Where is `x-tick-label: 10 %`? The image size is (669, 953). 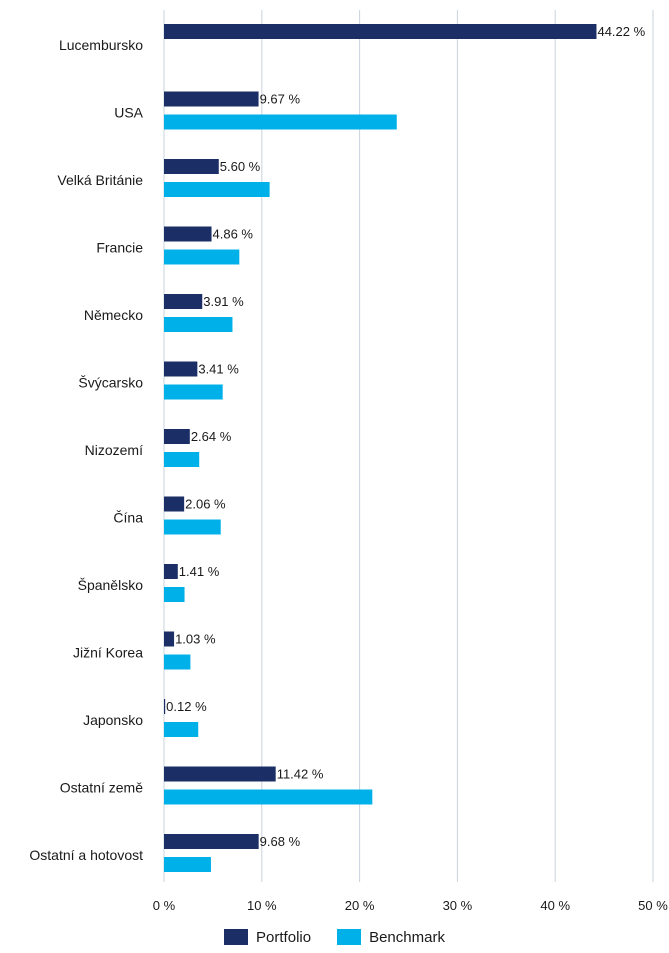
x-tick-label: 10 % is located at coordinates (262, 905).